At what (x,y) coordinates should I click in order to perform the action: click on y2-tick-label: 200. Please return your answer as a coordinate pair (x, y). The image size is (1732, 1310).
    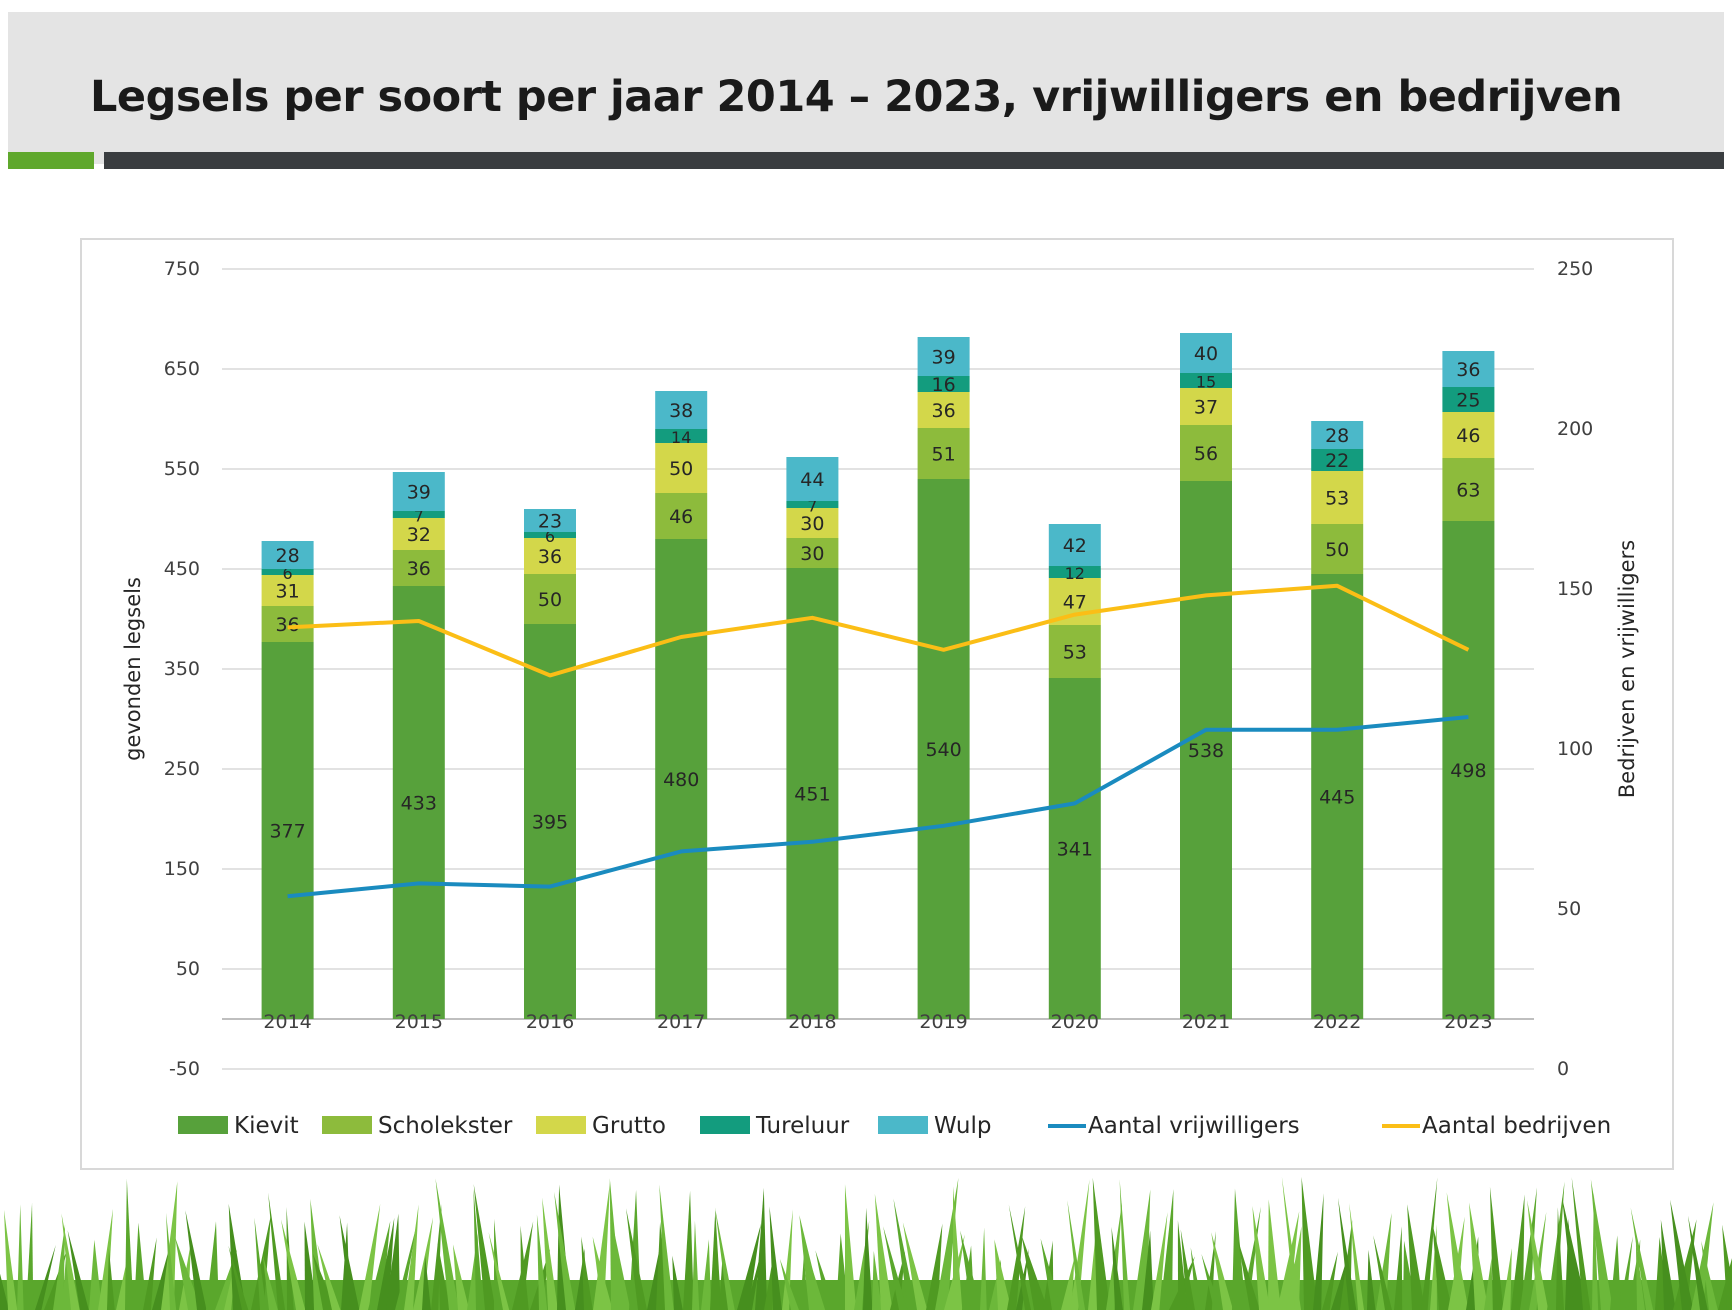
    Looking at the image, I should click on (1575, 429).